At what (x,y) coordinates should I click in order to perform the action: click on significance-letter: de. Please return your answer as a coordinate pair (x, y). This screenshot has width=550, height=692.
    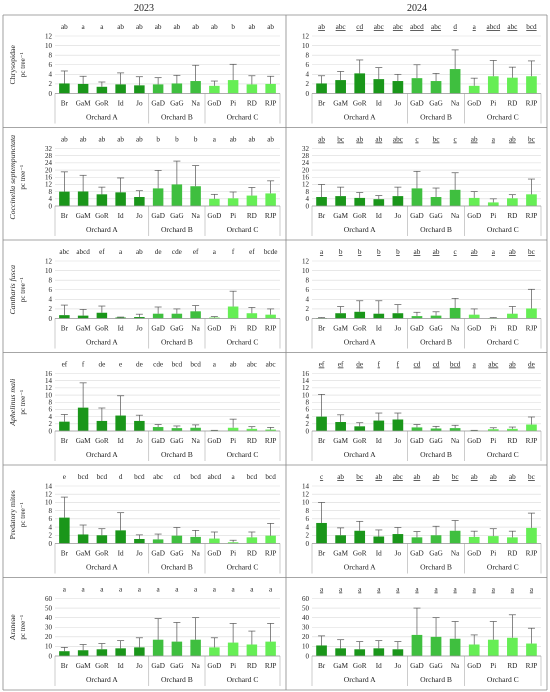
    Looking at the image, I should click on (158, 252).